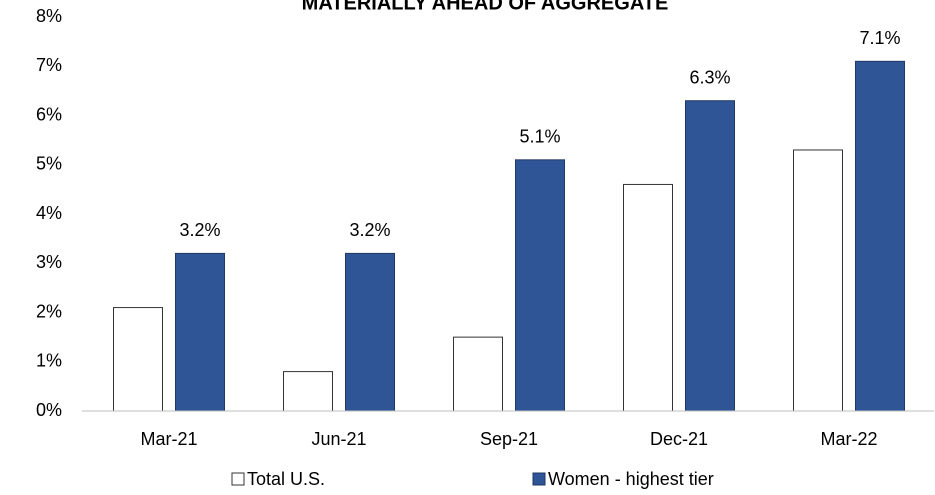 The image size is (935, 495). Describe the element at coordinates (49, 262) in the screenshot. I see `y-tick-label: 3%` at that location.